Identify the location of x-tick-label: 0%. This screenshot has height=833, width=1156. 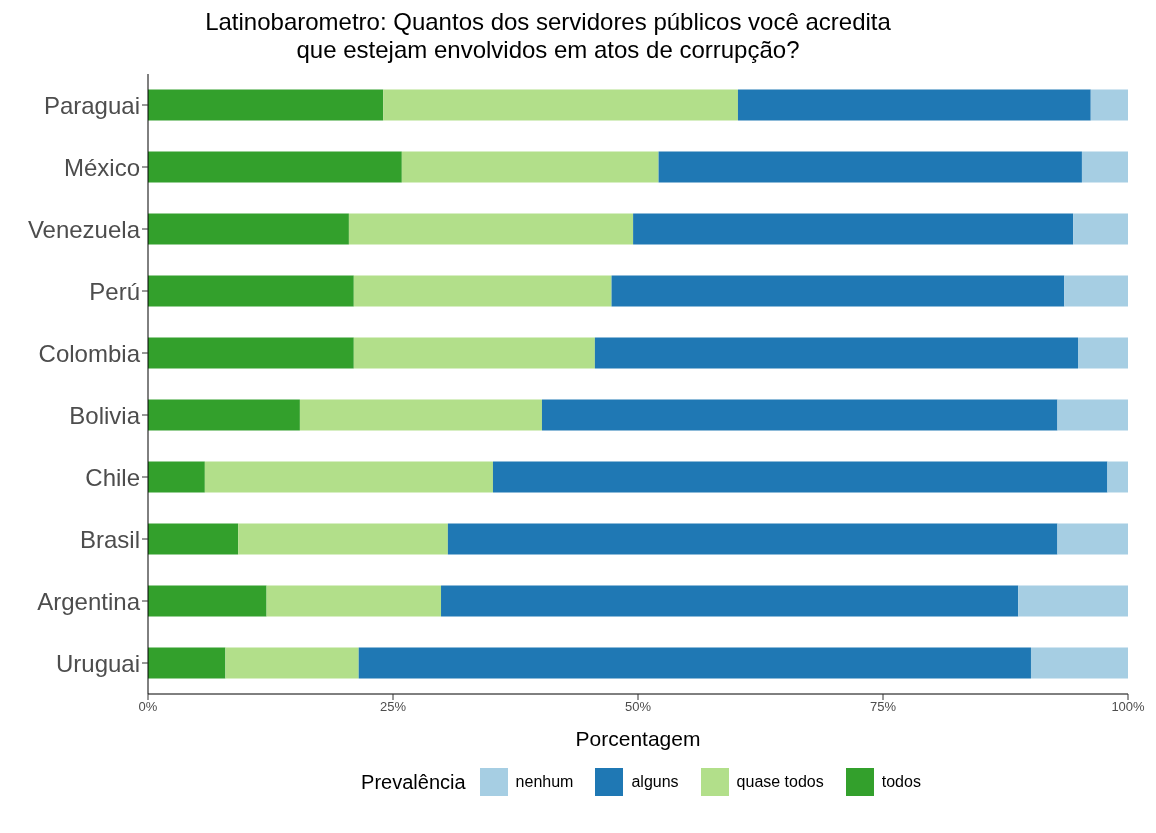
(148, 707).